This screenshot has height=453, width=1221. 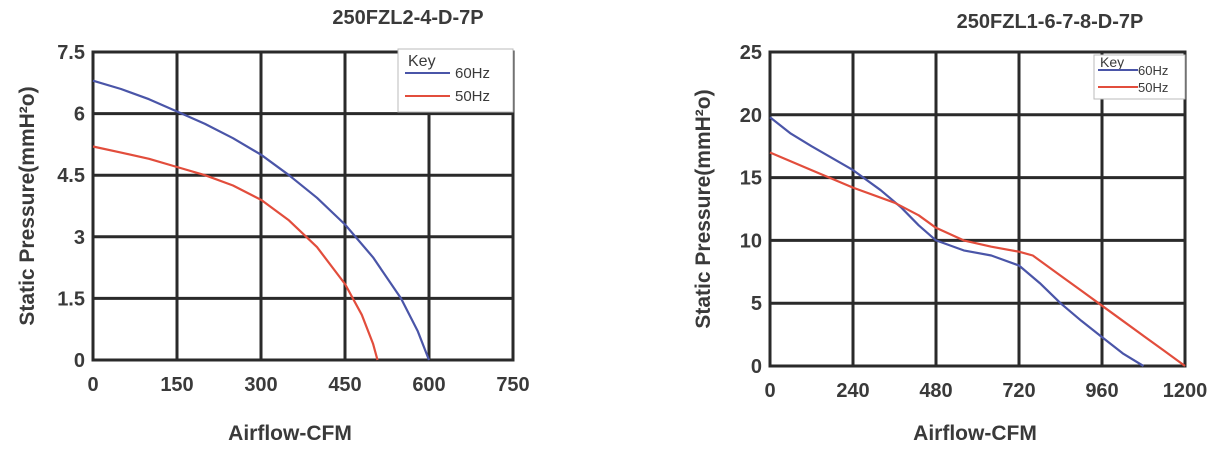 What do you see at coordinates (751, 241) in the screenshot?
I see `y-tick-label: 10` at bounding box center [751, 241].